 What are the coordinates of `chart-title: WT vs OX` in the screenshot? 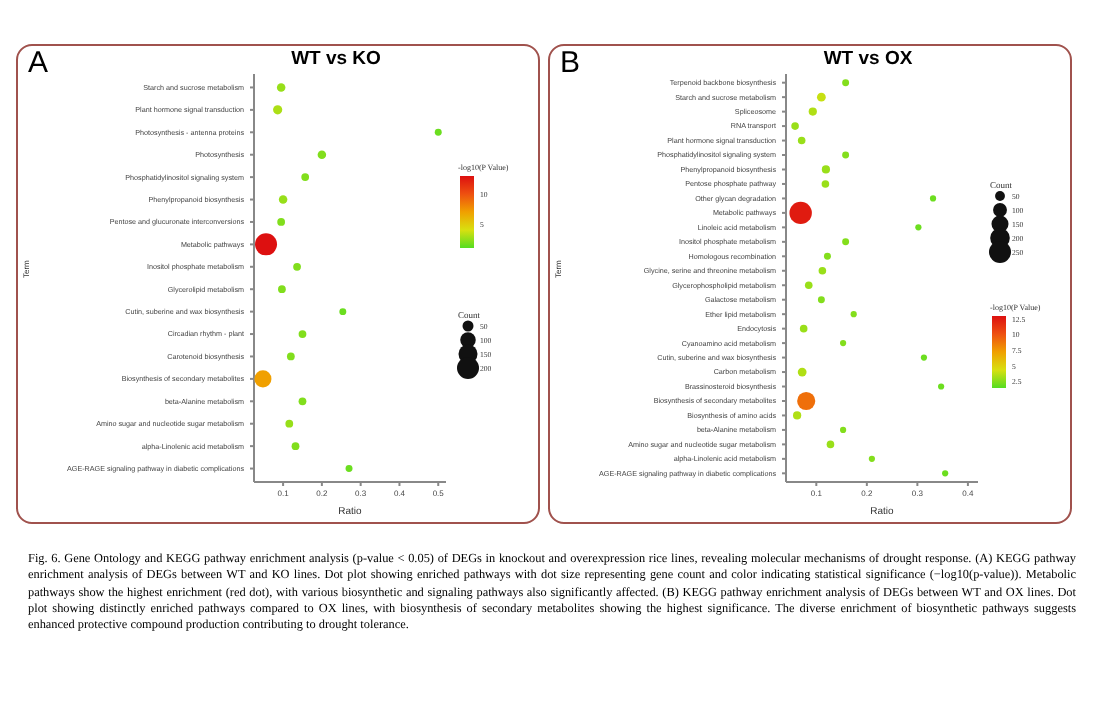 It's located at (868, 59).